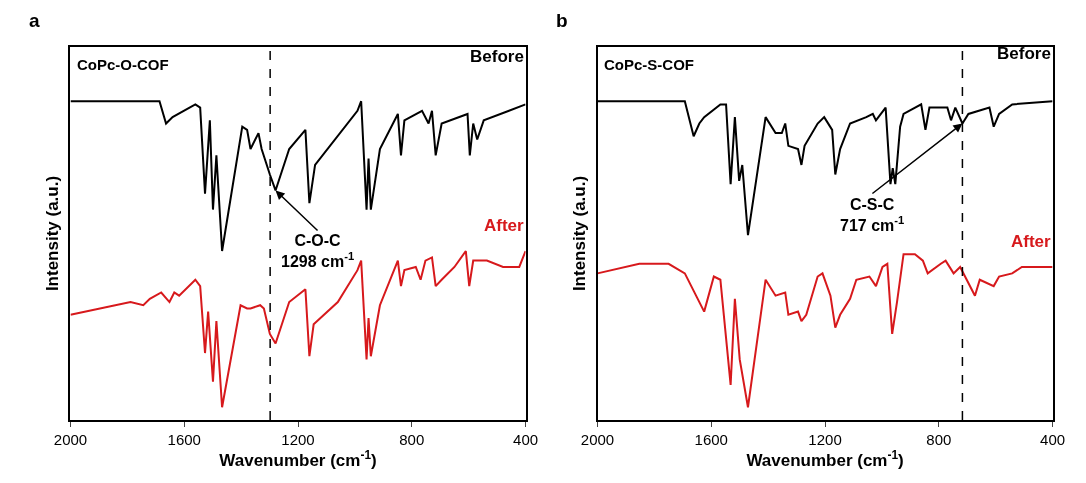  Describe the element at coordinates (649, 64) in the screenshot. I see `chart-subtitle: CoPc-S-COF` at that location.